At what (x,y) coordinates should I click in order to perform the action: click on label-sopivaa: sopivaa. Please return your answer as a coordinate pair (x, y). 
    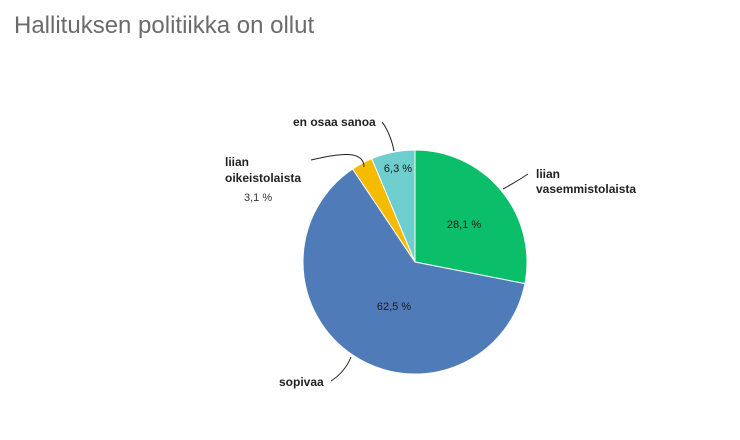
    Looking at the image, I should click on (301, 382).